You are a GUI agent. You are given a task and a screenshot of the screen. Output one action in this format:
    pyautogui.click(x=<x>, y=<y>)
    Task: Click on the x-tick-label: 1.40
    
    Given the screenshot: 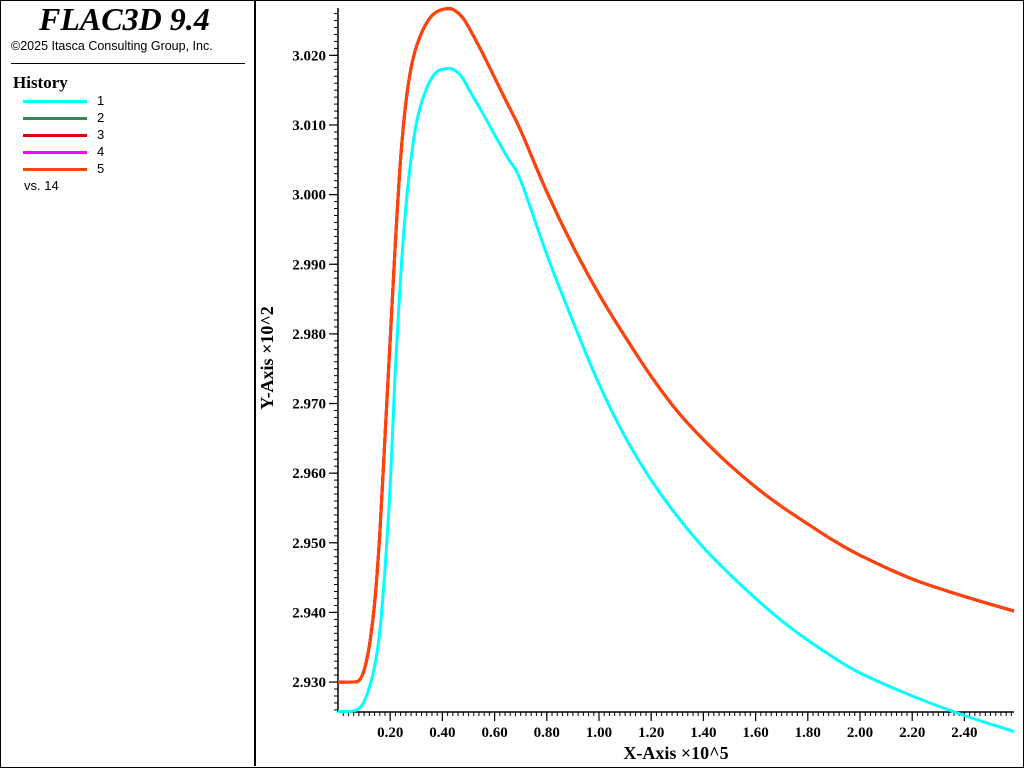 What is the action you would take?
    pyautogui.click(x=703, y=733)
    